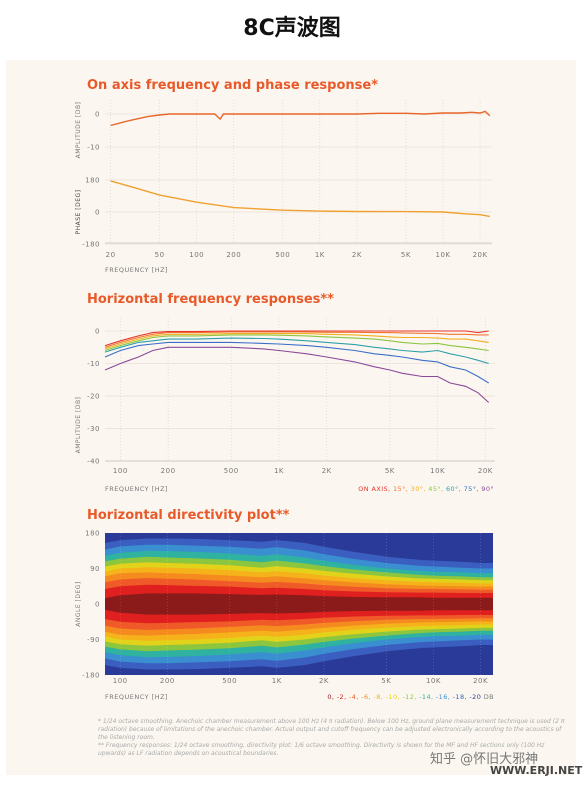 This screenshot has height=785, width=584. I want to click on chart3-x-tick-label: 10K, so click(433, 681).